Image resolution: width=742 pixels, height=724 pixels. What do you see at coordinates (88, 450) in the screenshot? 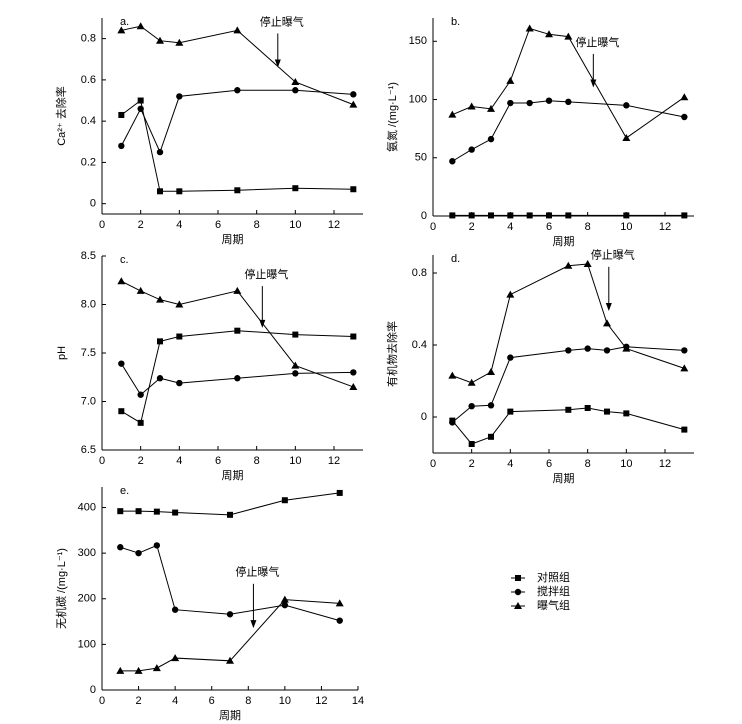
I see `y-tick-label: 6.5` at bounding box center [88, 450].